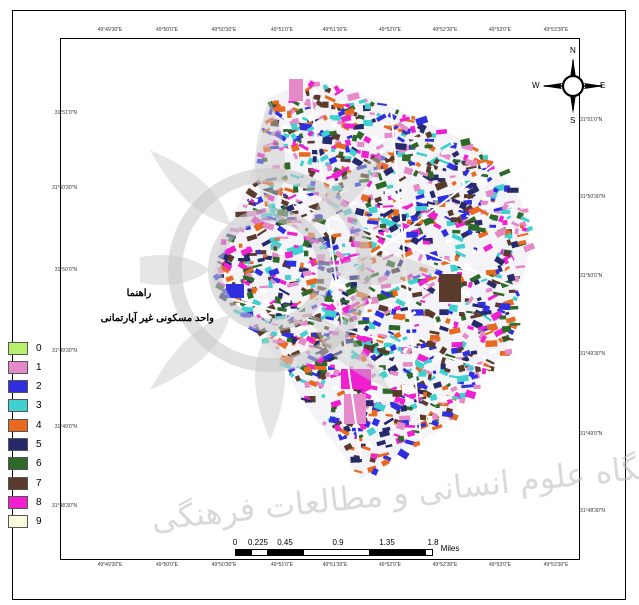  Describe the element at coordinates (25, 483) in the screenshot. I see `legend-item: 7` at that location.